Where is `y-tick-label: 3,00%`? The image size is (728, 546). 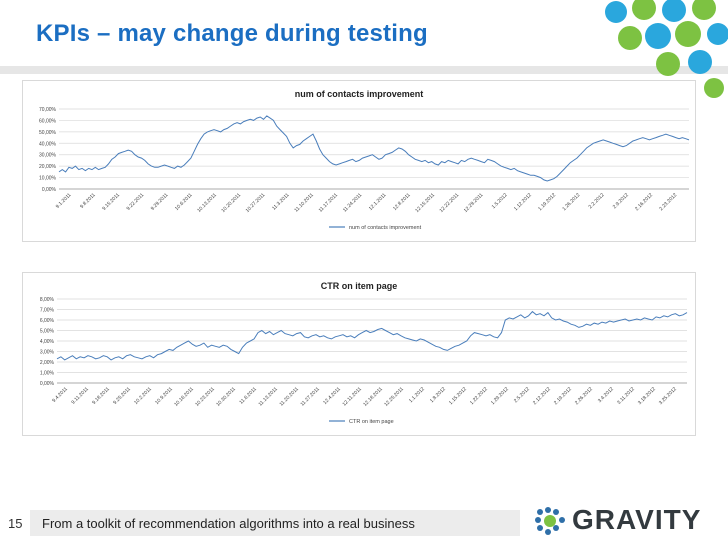
y-tick-label: 3,00% is located at coordinates (47, 353).